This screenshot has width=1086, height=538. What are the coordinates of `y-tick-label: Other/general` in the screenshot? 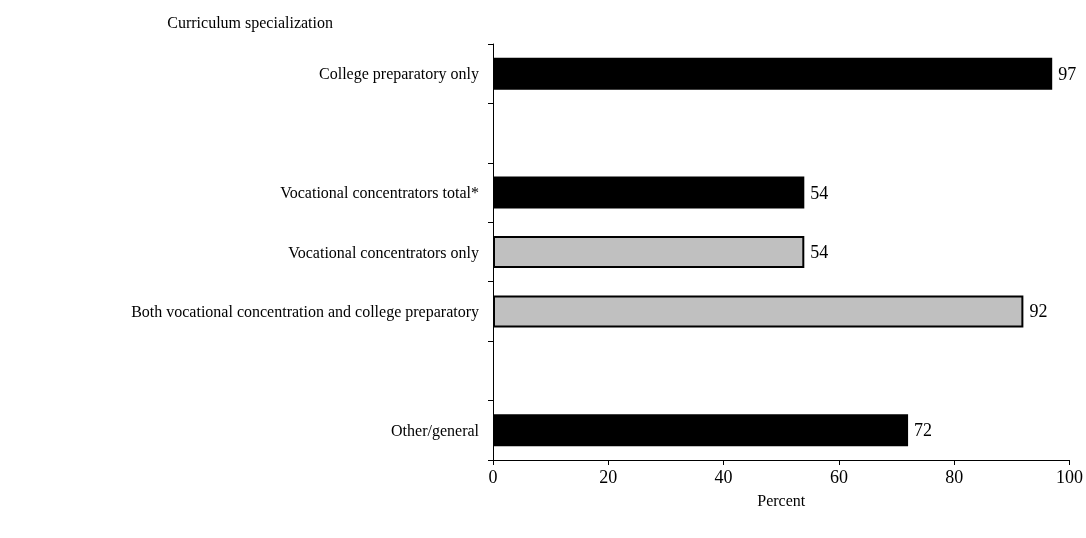 It's located at (435, 430).